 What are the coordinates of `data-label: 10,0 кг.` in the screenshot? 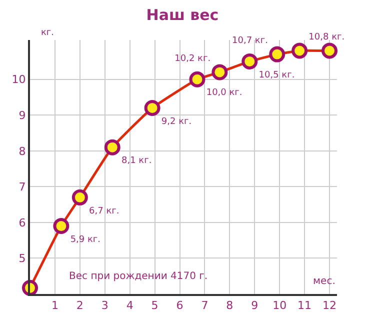 It's located at (224, 93).